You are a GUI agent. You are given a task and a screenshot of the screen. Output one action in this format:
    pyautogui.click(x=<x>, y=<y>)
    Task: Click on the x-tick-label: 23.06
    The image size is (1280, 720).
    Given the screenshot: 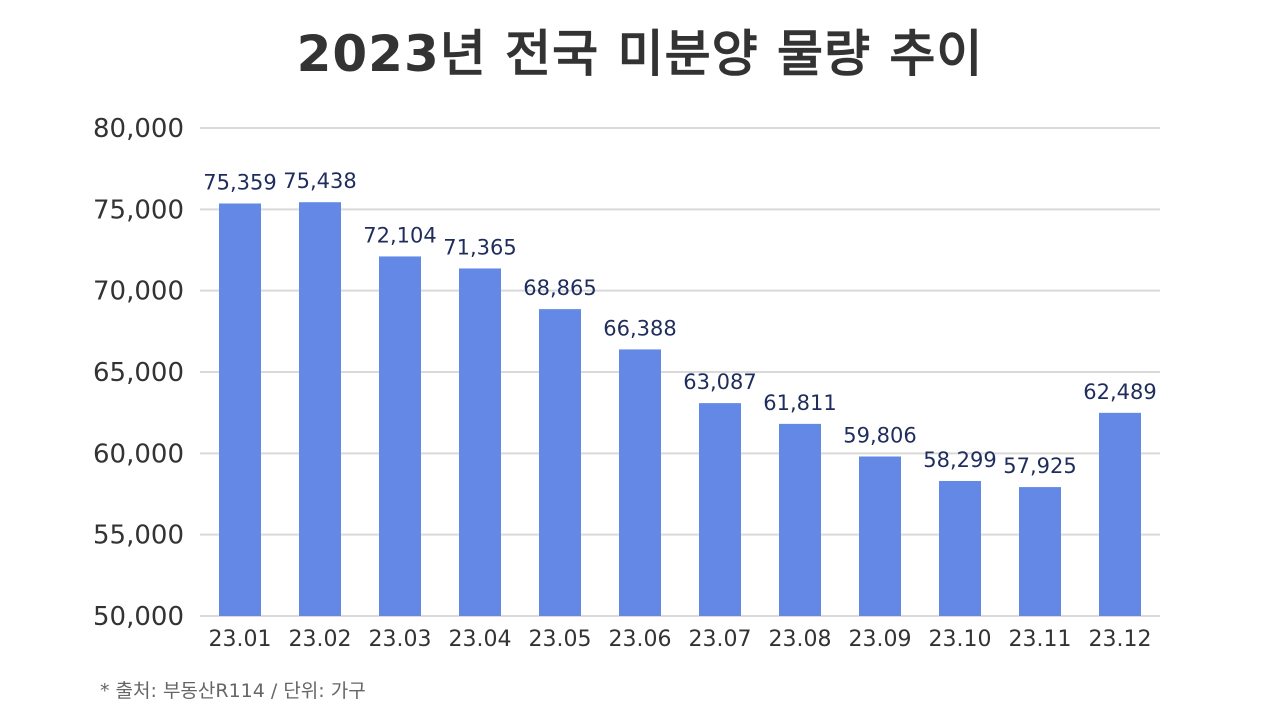 What is the action you would take?
    pyautogui.click(x=640, y=639)
    